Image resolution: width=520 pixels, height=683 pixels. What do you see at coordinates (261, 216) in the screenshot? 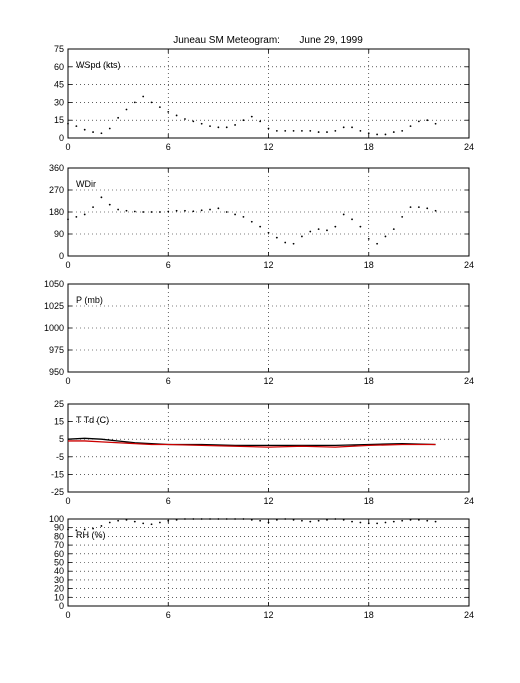
I see `wind-direction-panel: 0 6 12 18 24 0 90 180 270 360 WDir` at bounding box center [261, 216].